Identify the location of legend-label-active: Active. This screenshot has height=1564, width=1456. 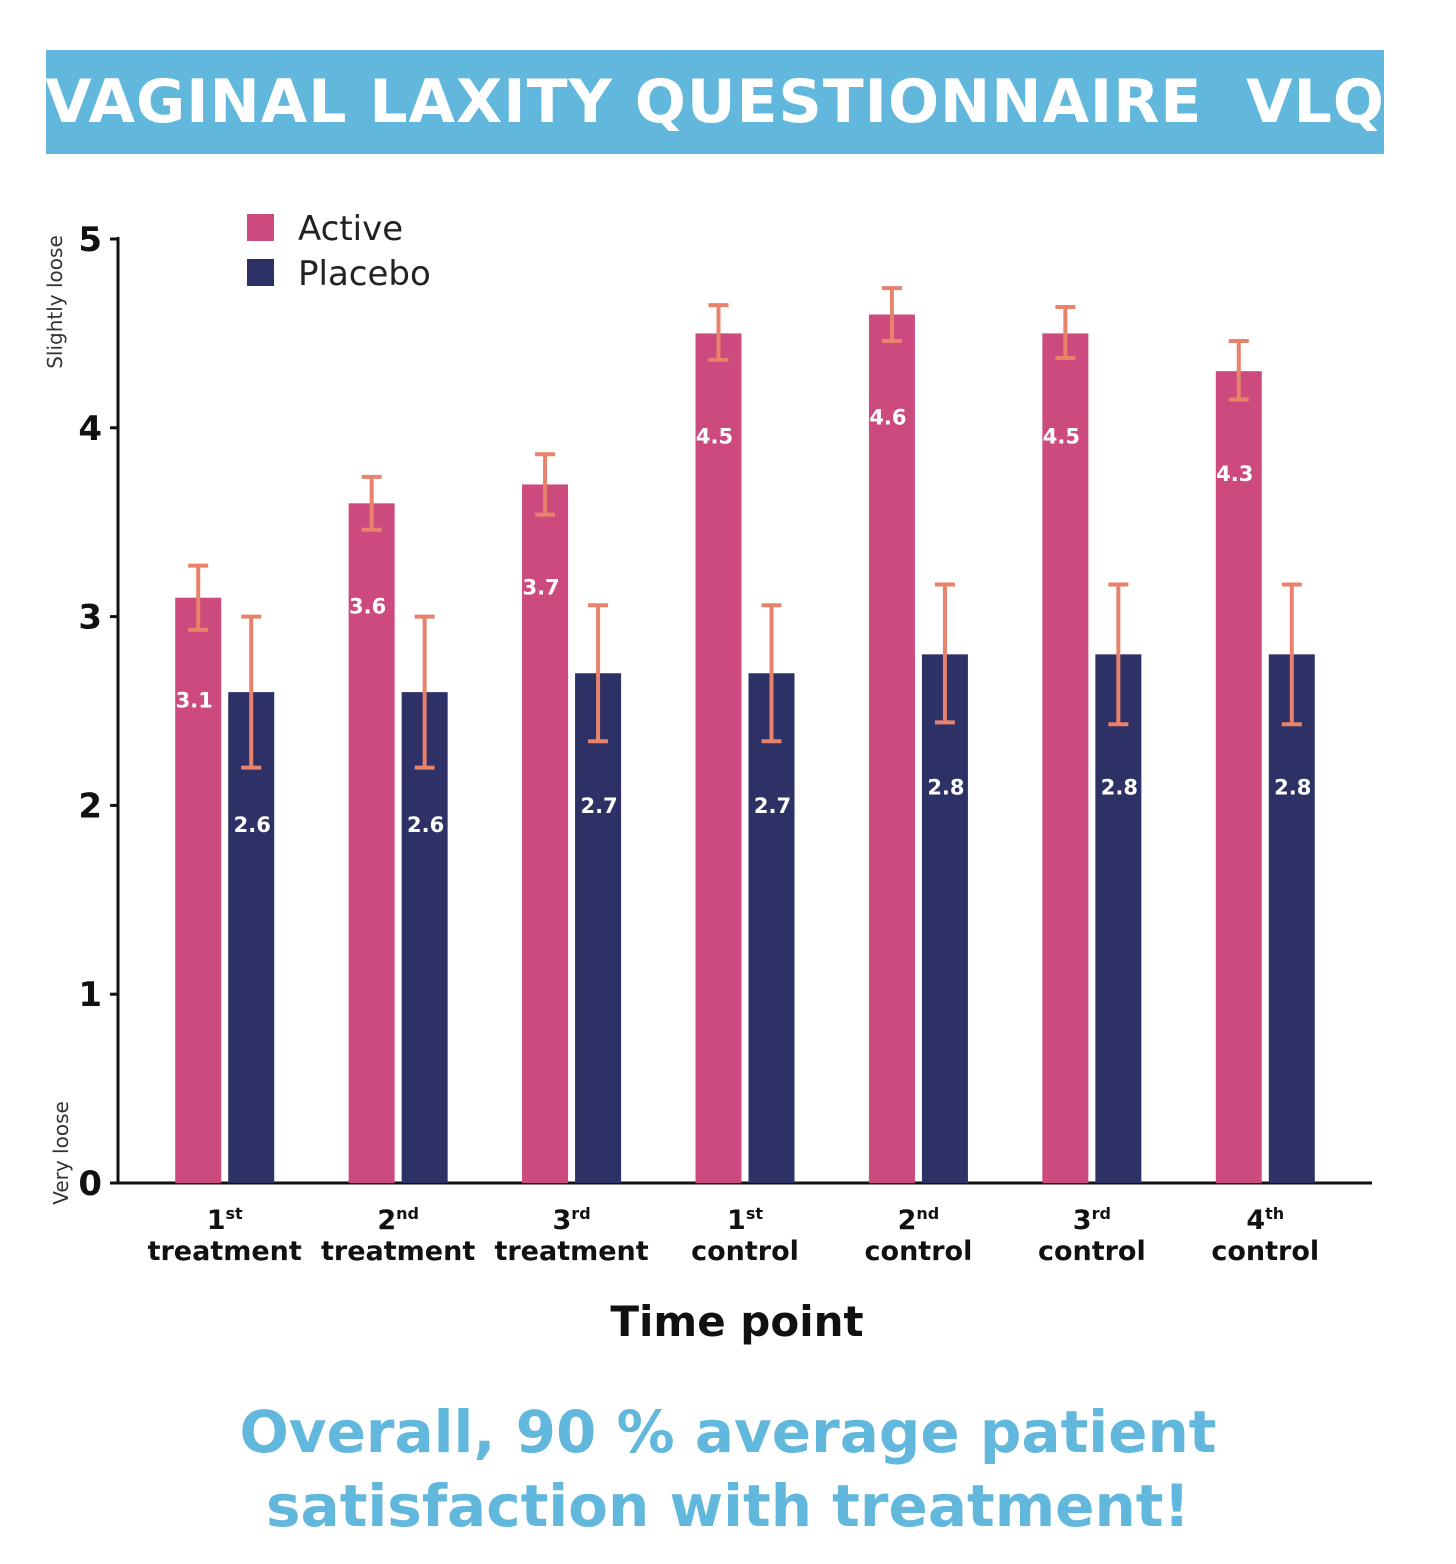
(350, 229).